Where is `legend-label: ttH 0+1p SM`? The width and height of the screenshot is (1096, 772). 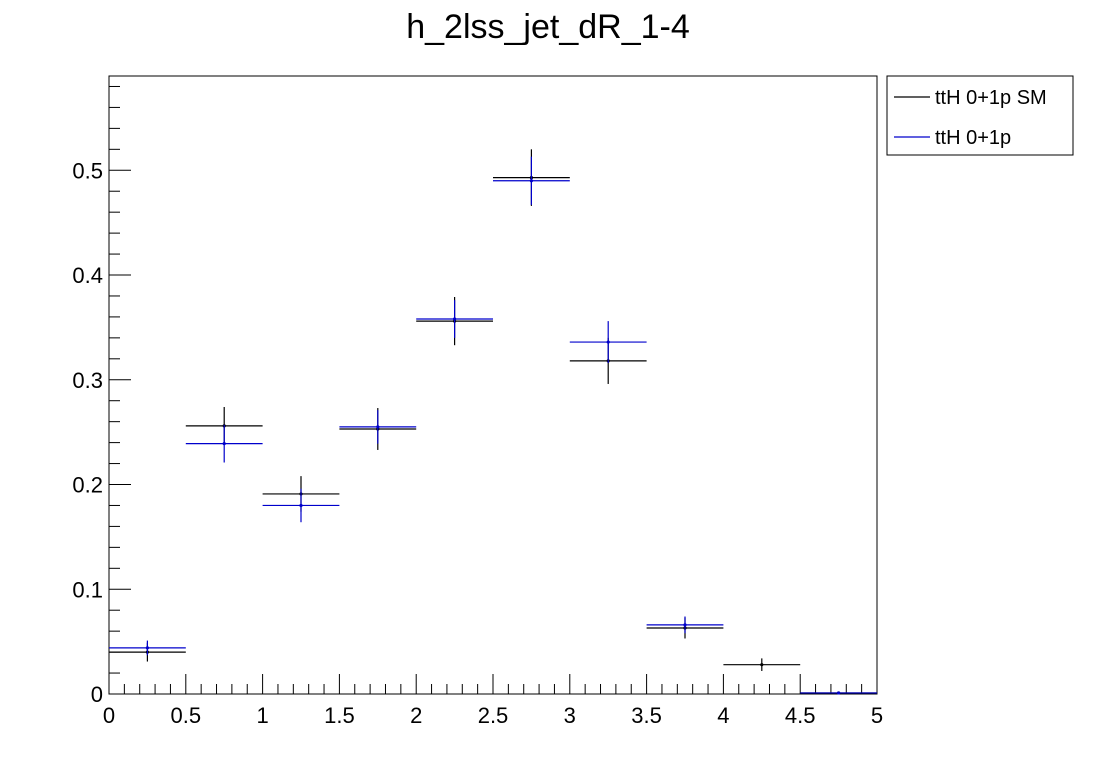
legend-label: ttH 0+1p SM is located at coordinates (991, 98).